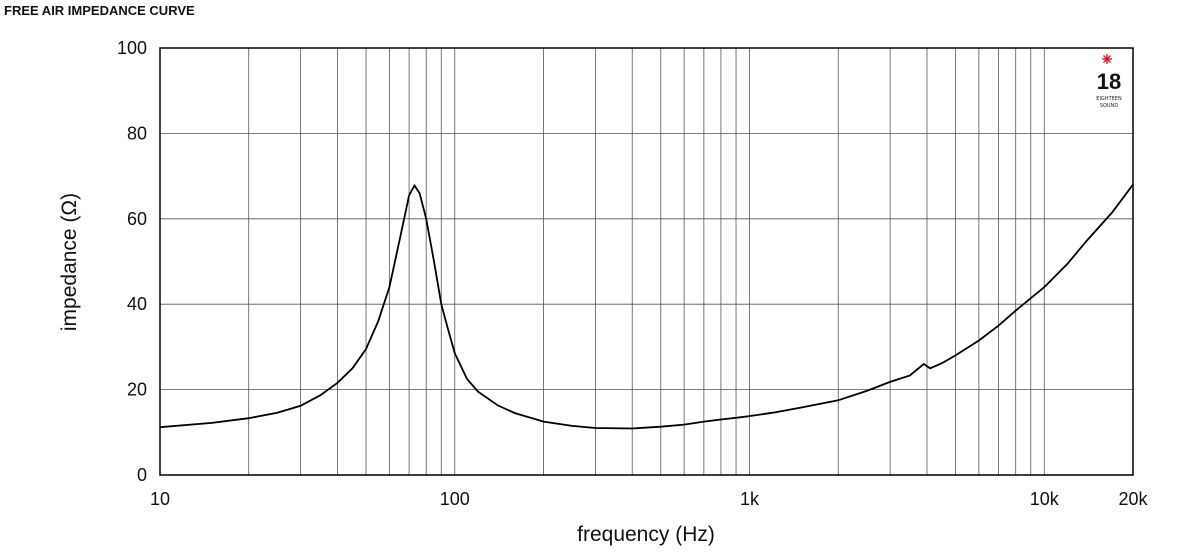  I want to click on logo-line2: SOUND, so click(1109, 106).